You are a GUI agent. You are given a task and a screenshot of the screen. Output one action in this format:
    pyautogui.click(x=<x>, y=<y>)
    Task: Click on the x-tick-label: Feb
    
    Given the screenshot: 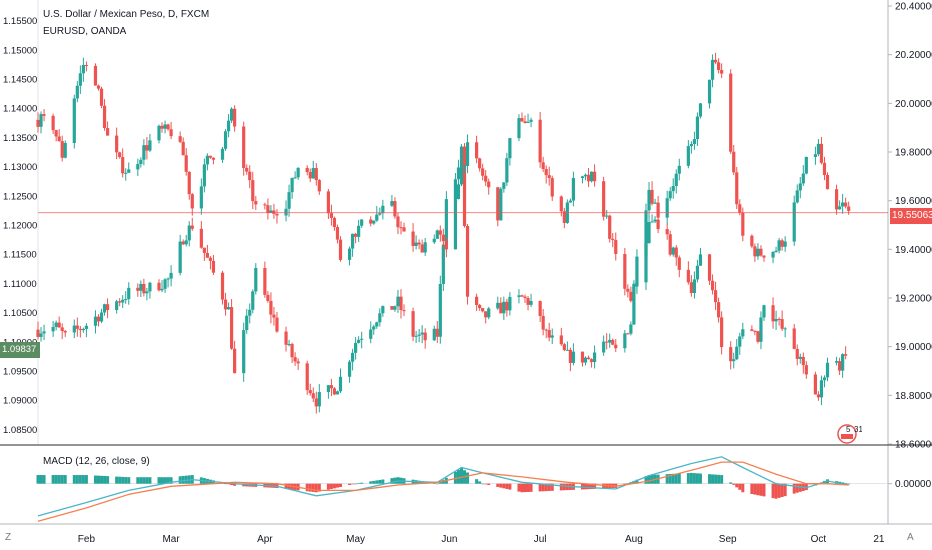 What is the action you would take?
    pyautogui.click(x=87, y=539)
    